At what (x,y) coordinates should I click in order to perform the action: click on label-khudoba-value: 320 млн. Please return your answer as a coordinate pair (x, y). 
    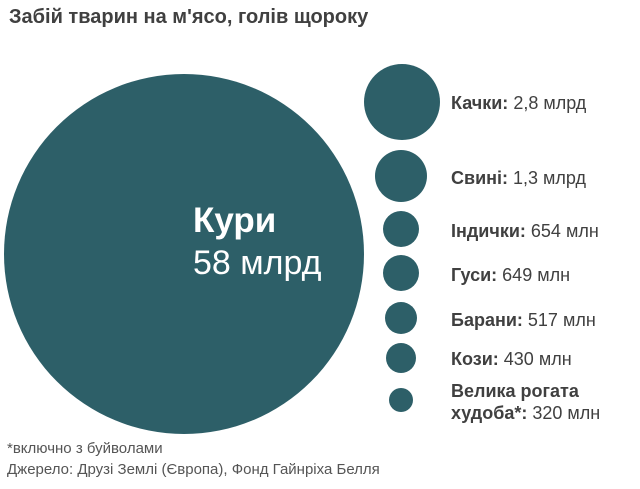
    Looking at the image, I should click on (566, 413).